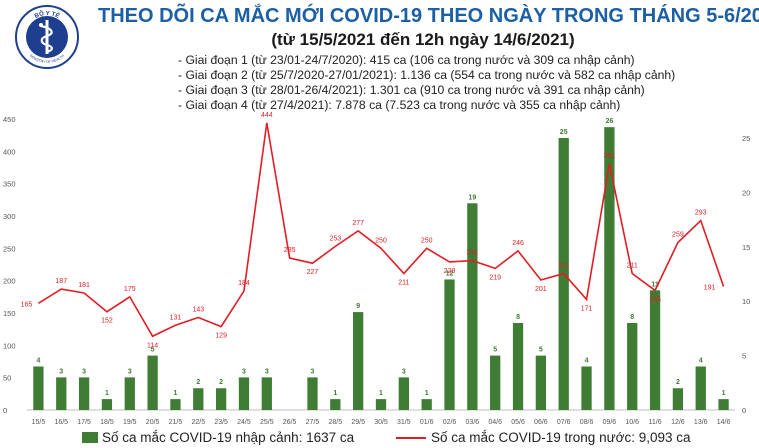  Describe the element at coordinates (267, 115) in the screenshot. I see `line-value-label: 444` at that location.